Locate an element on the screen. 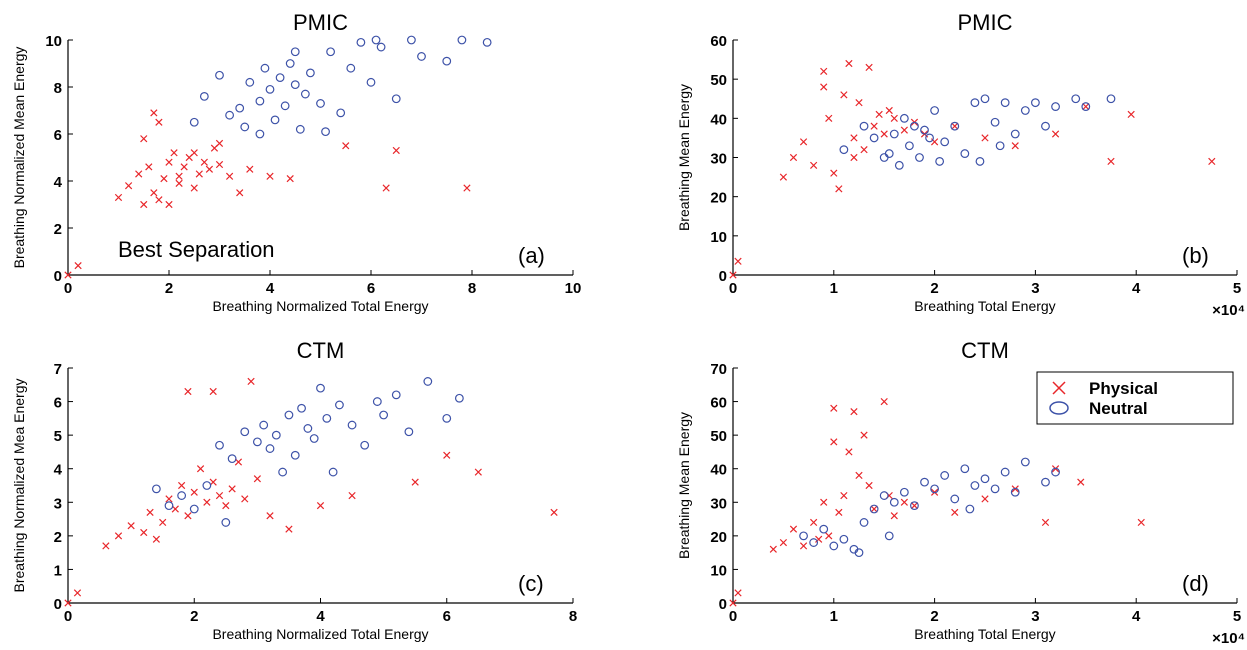  x-tick-label: 8 is located at coordinates (573, 616).